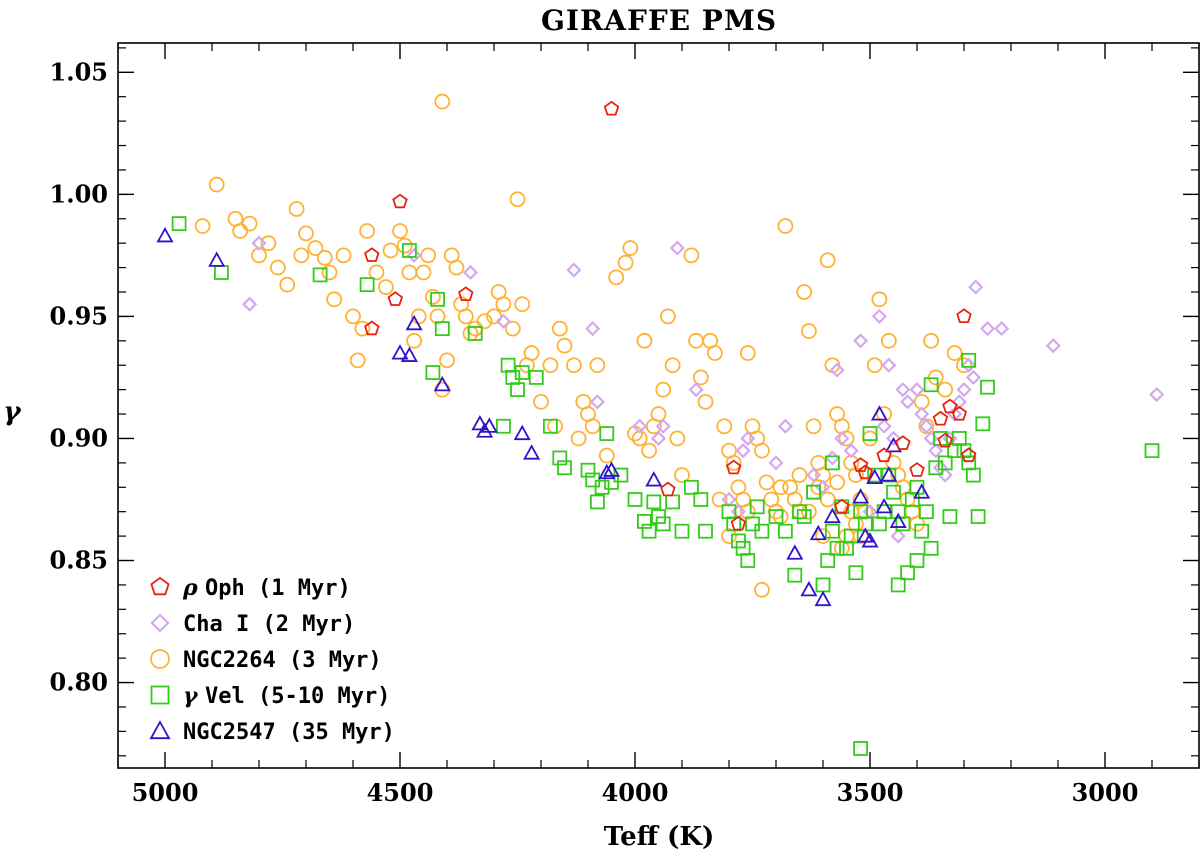 Image resolution: width=1200 pixels, height=853 pixels. I want to click on legend-item: Cha I (2 Myr), so click(252, 624).